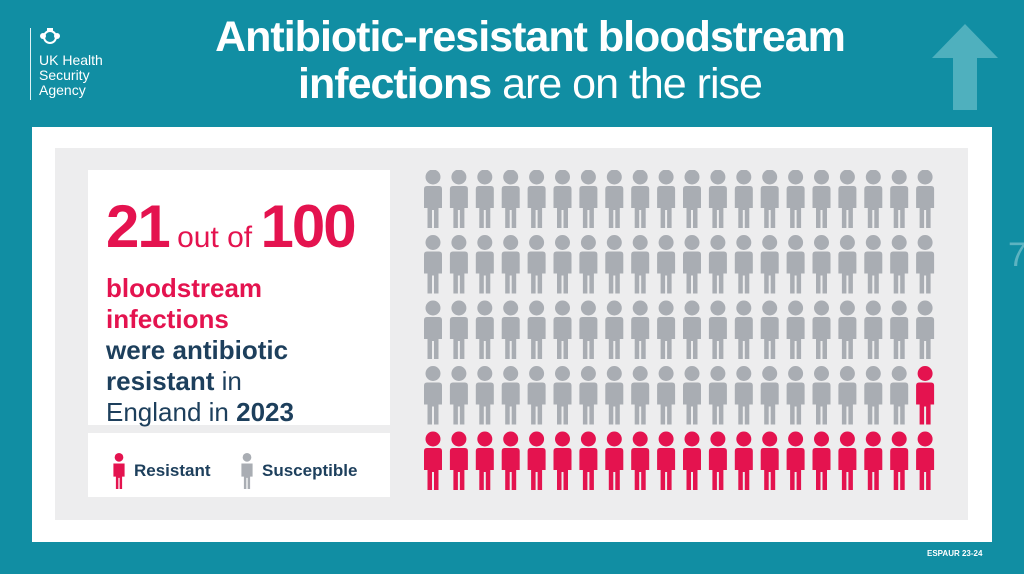 Image resolution: width=1024 pixels, height=574 pixels. Describe the element at coordinates (310, 470) in the screenshot. I see `legend-susceptible-label: Susceptible` at that location.